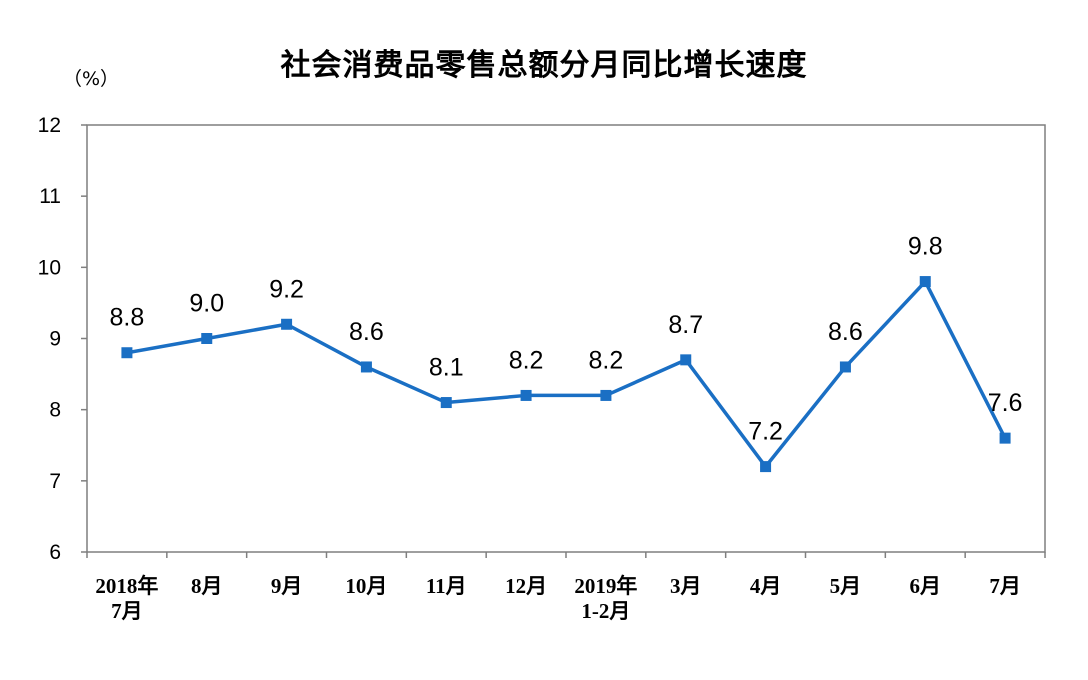 The height and width of the screenshot is (680, 1088). Describe the element at coordinates (605, 611) in the screenshot. I see `x-tick-label: 1-2月` at that location.